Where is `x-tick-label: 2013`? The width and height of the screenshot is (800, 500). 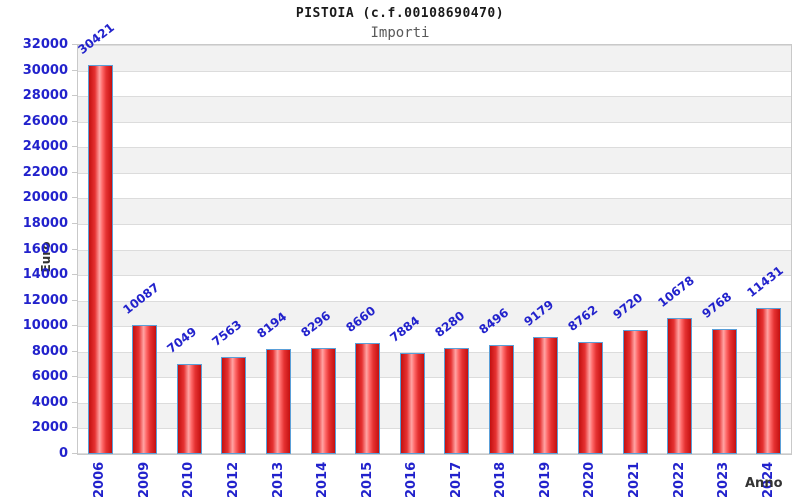
x-tick-label: 2013 is located at coordinates (278, 479).